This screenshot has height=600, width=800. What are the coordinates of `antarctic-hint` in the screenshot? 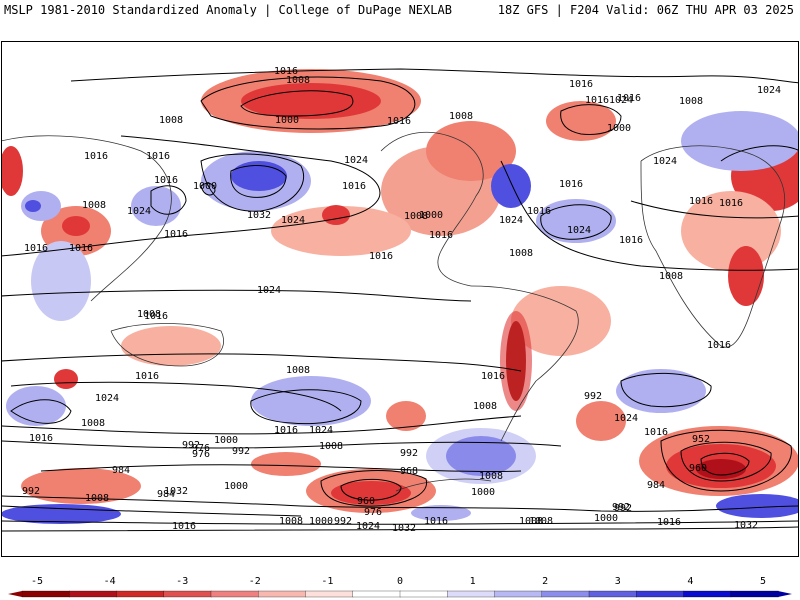 It's located at (443, 485).